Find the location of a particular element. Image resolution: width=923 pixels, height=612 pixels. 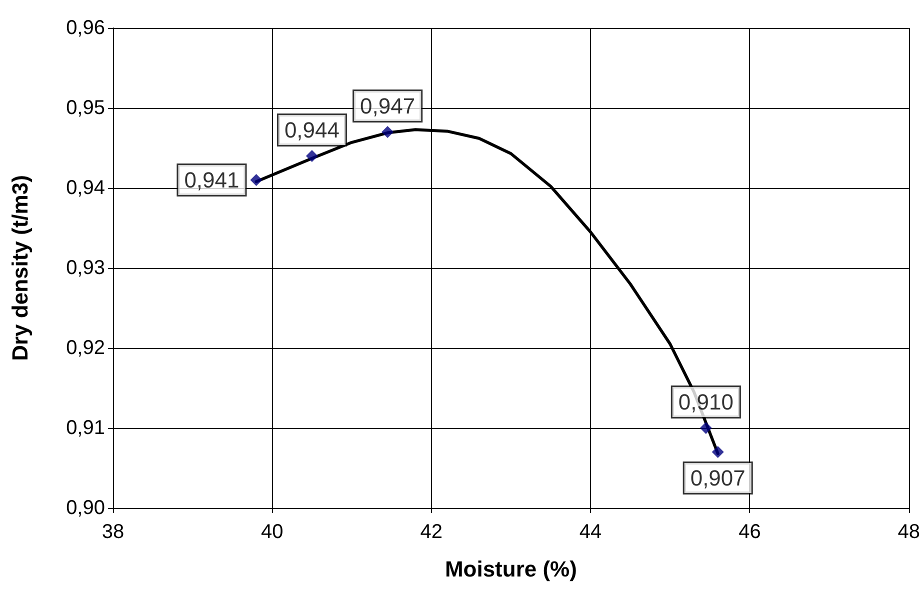

y-tick-label: 0,96 is located at coordinates (85, 28).